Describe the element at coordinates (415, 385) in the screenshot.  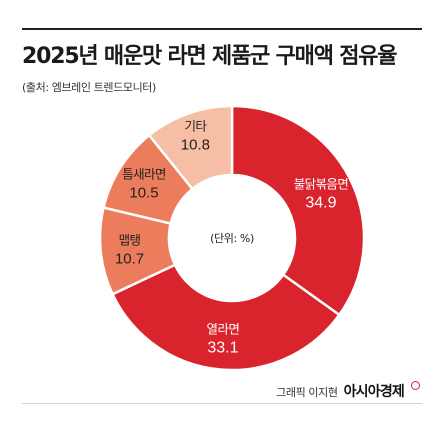
I see `brand-mark-icon` at that location.